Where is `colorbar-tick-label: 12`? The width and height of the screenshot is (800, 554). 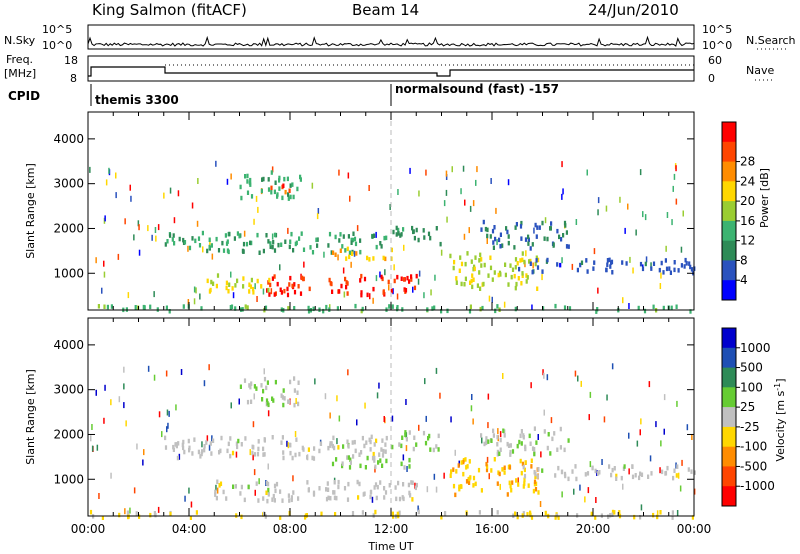 colorbar-tick-label: 12 is located at coordinates (747, 241).